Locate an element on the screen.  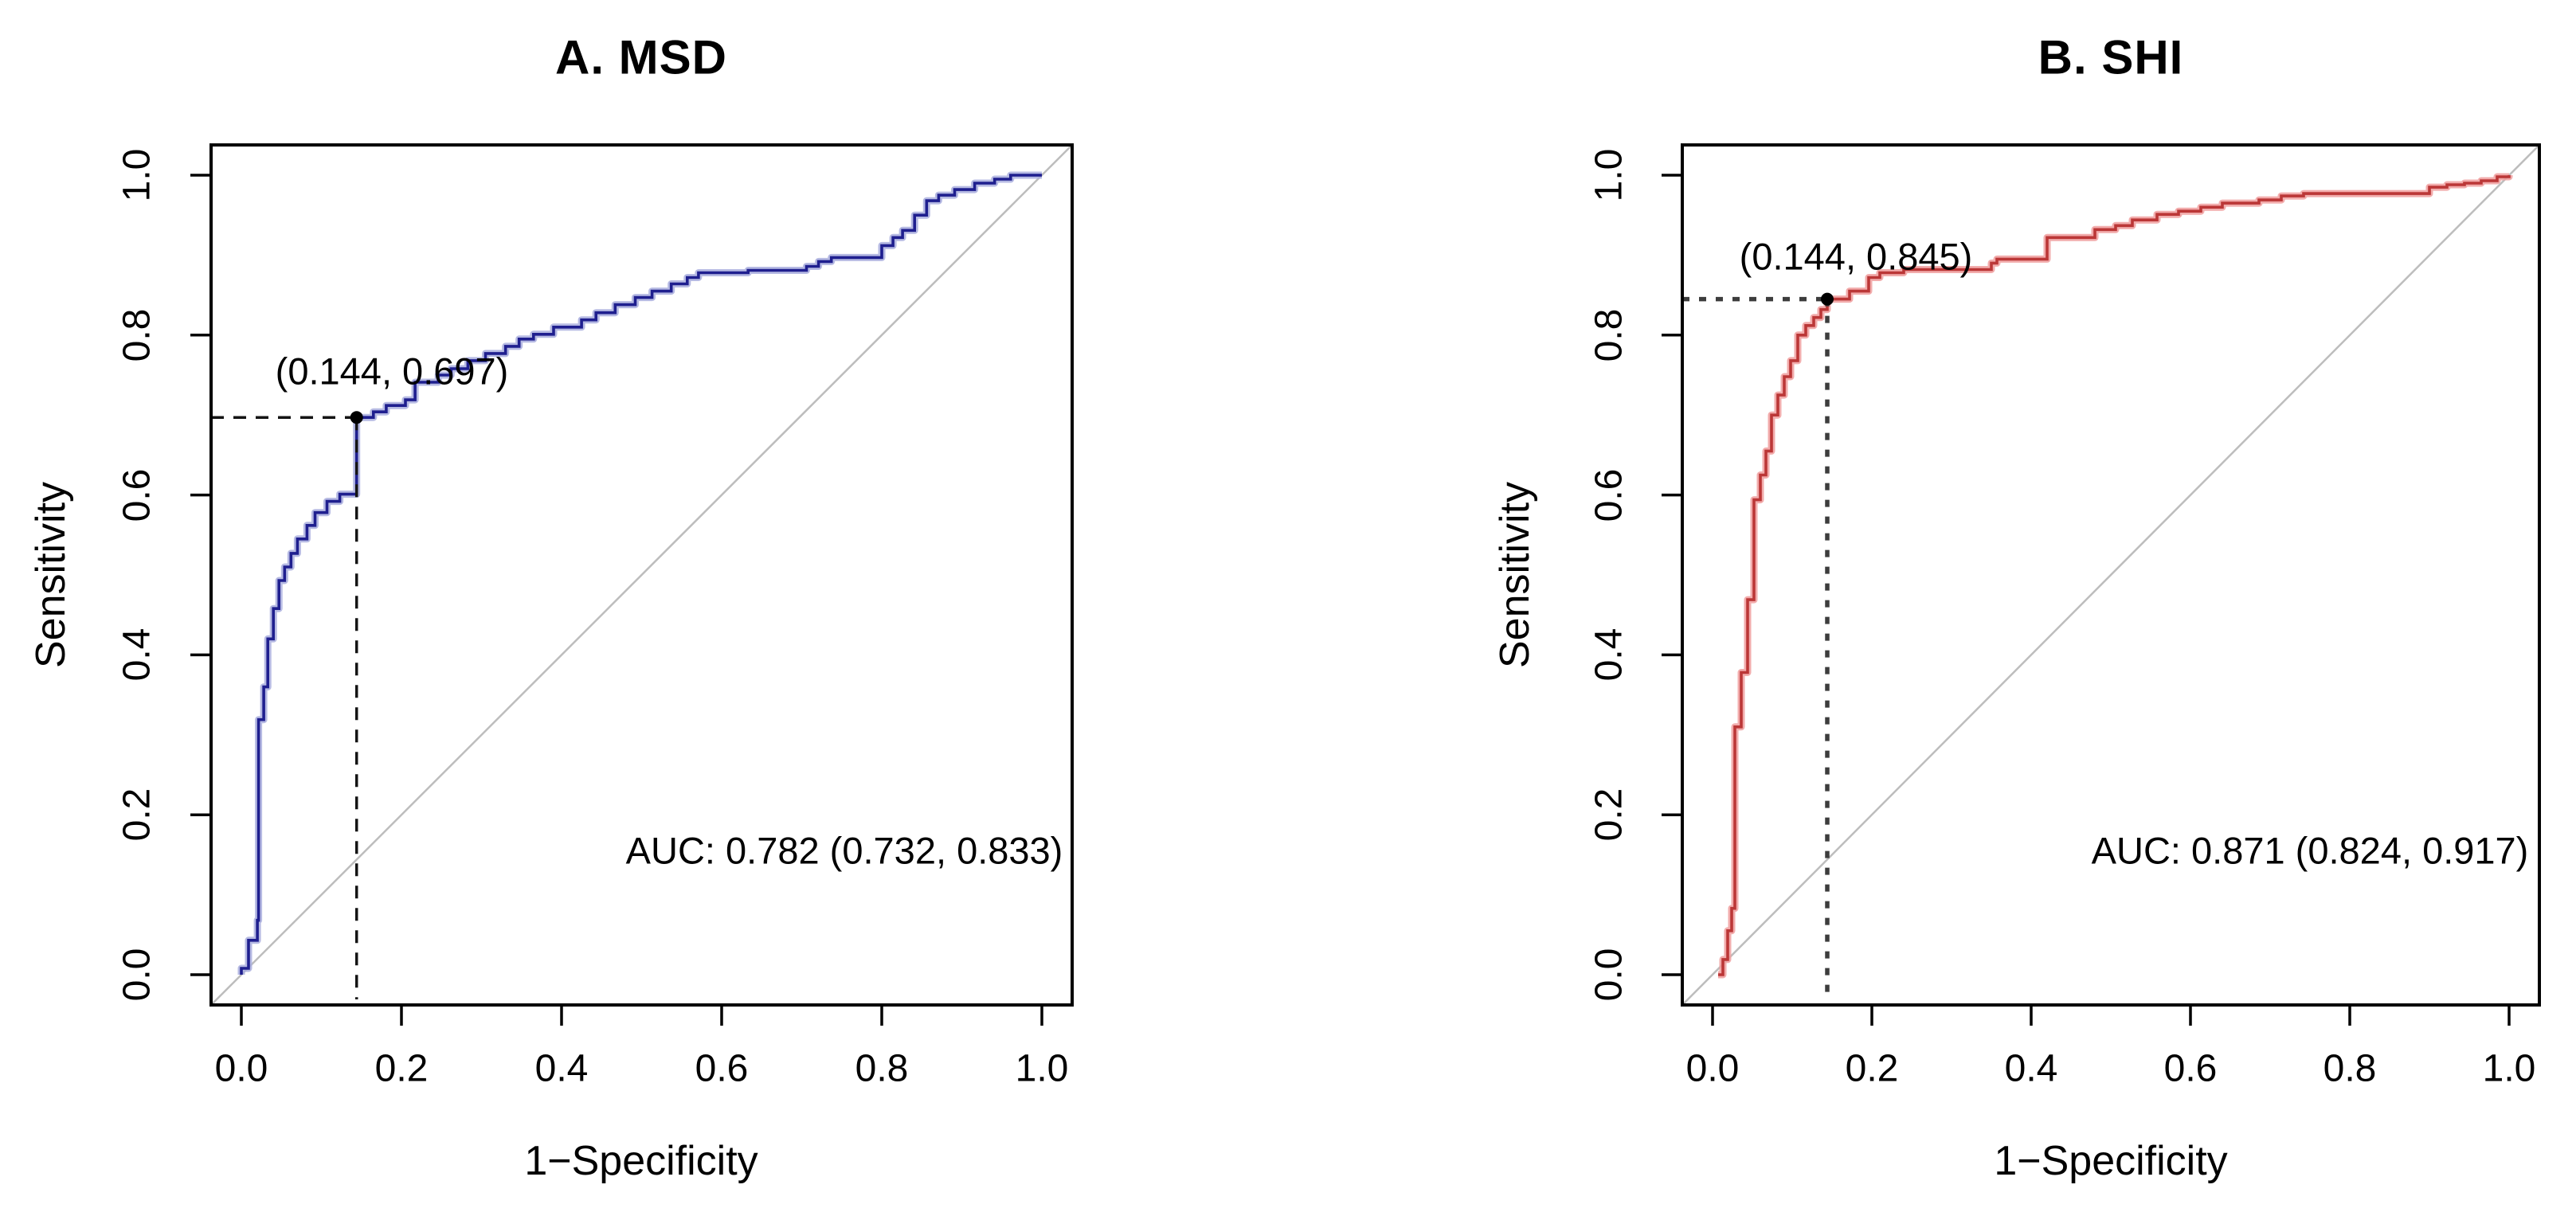
panel-b-x-tick-label: 1.0 is located at coordinates (2509, 1068).